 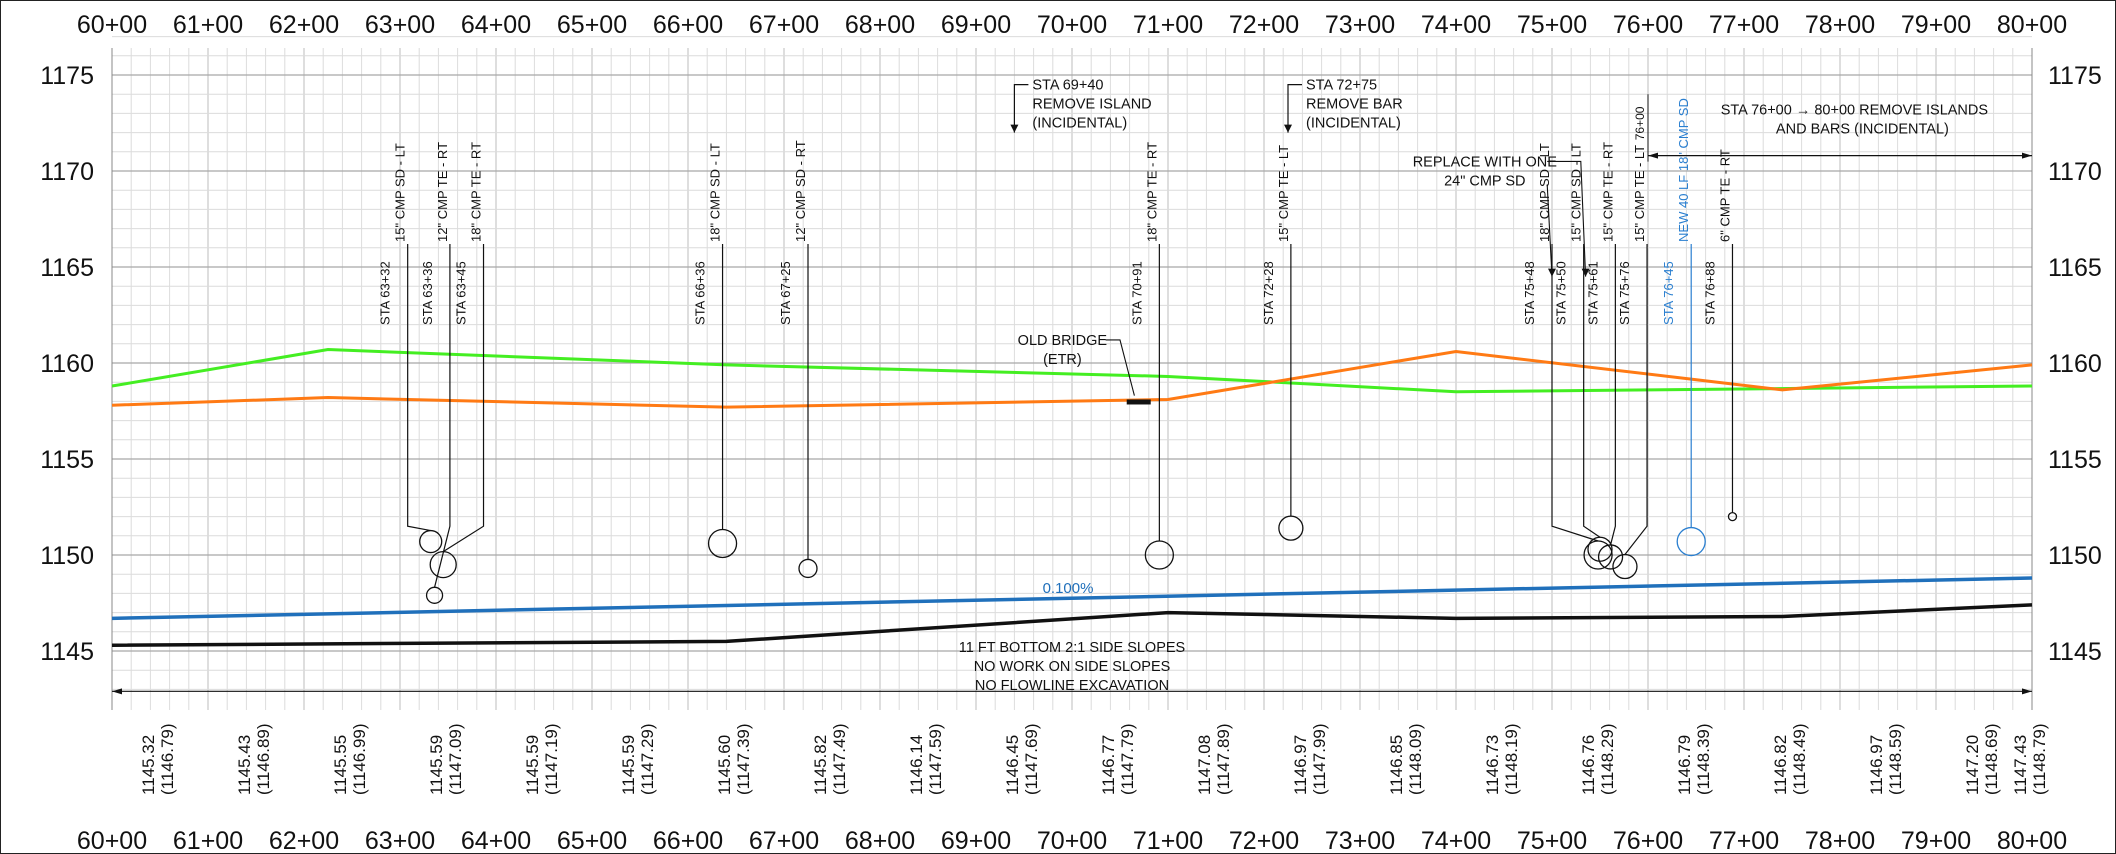 I want to click on bottom-value-label: 1145.55 (1146.99), so click(x=350, y=759).